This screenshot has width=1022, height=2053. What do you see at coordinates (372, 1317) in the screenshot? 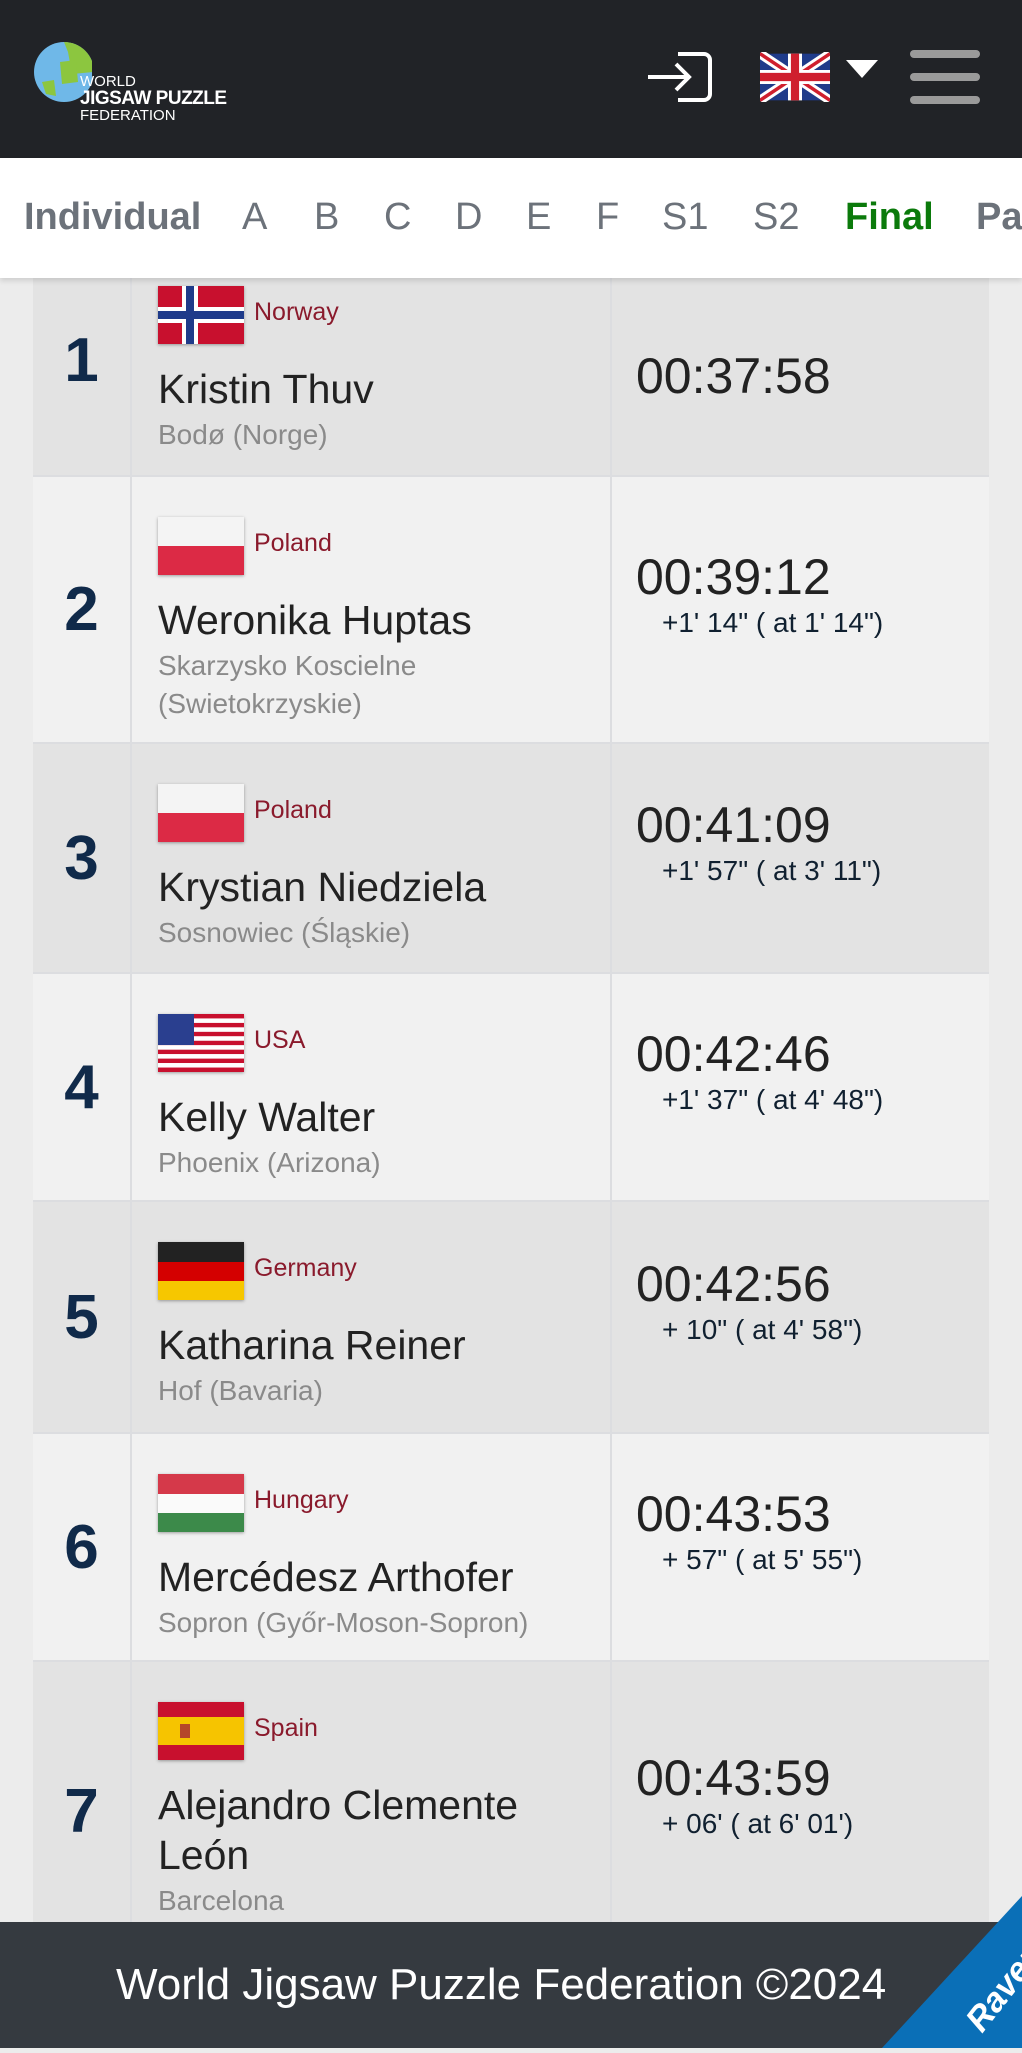
I see `competitor-info: Germany Katharina Reiner Hof (Bavaria)` at bounding box center [372, 1317].